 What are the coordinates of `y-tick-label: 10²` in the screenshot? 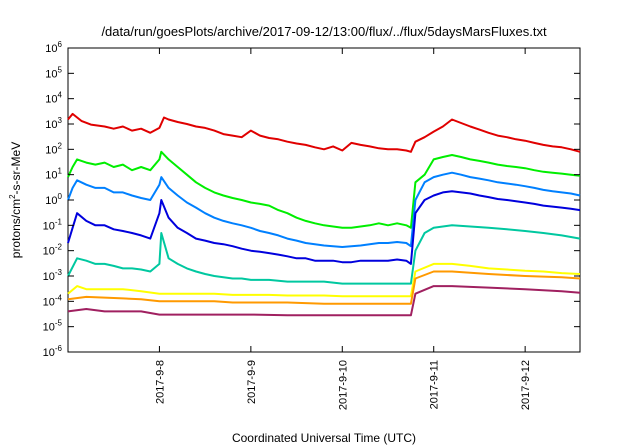 It's located at (53, 148).